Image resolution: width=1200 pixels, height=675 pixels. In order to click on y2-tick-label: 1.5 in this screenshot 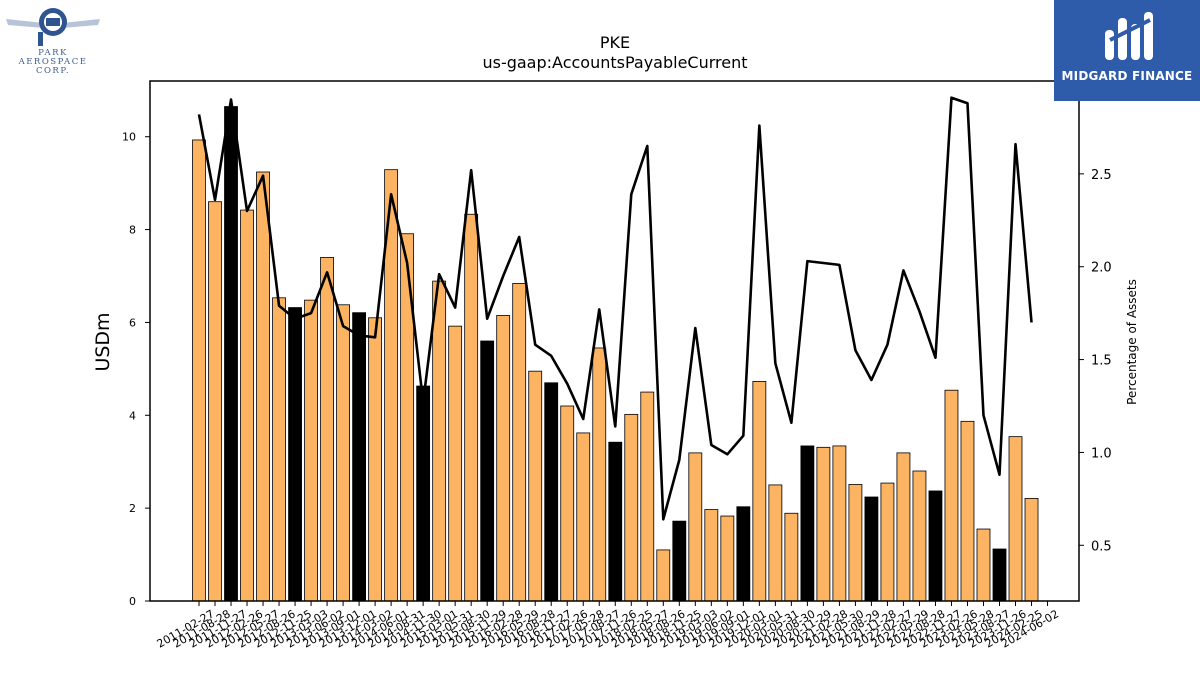, I will do `click(1101, 361)`.